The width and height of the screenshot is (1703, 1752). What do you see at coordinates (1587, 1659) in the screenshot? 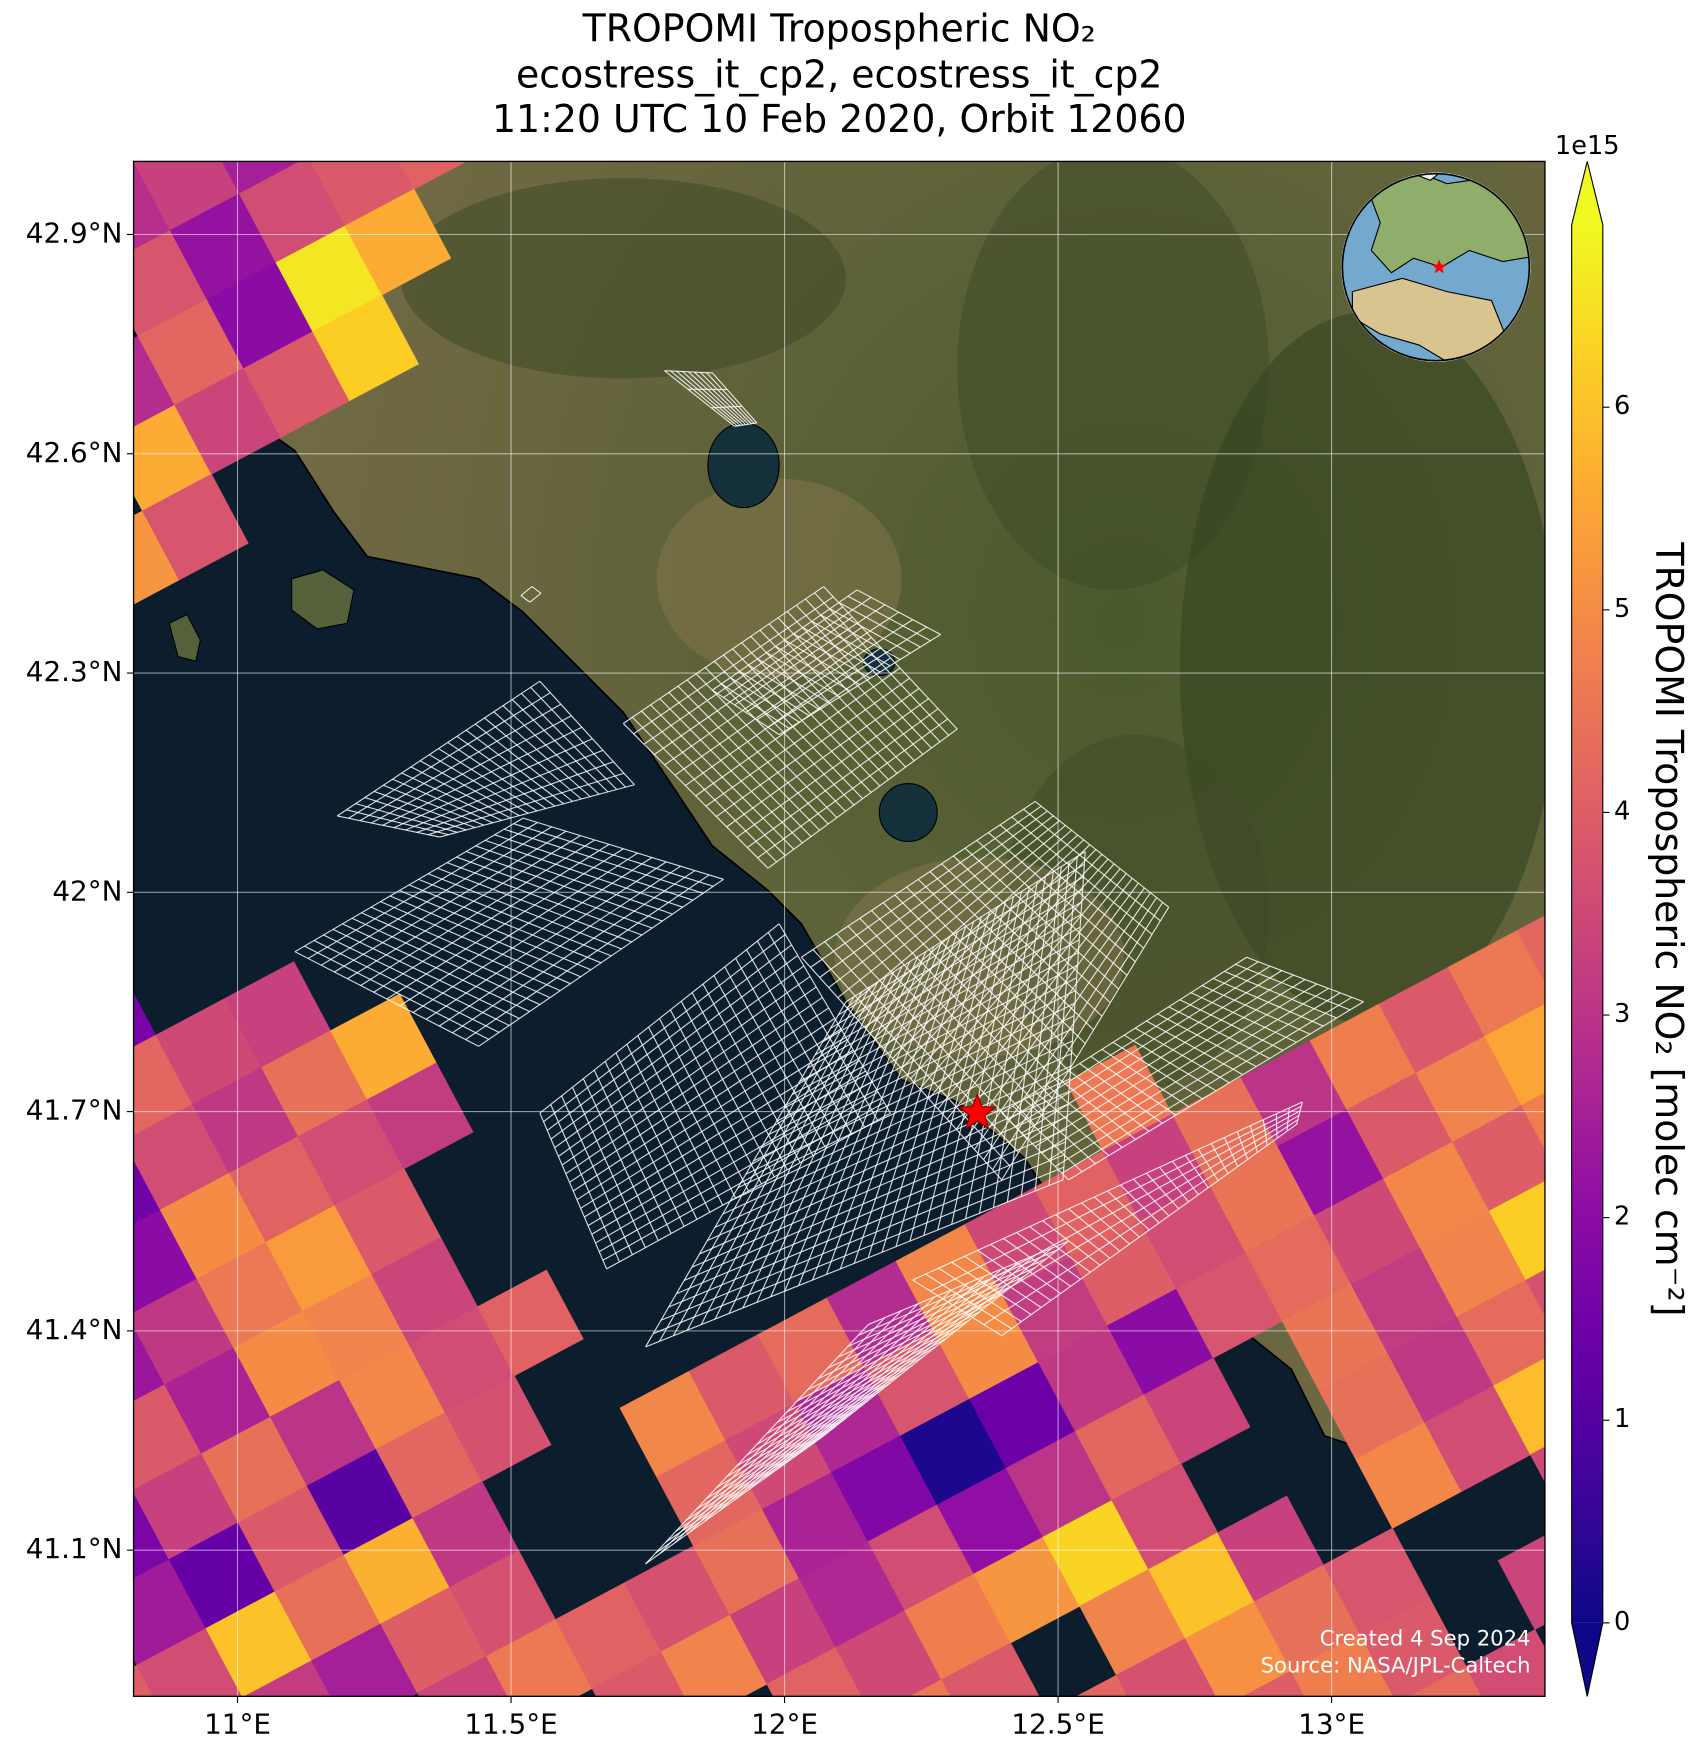
I see `colorbar-extend-min` at bounding box center [1587, 1659].